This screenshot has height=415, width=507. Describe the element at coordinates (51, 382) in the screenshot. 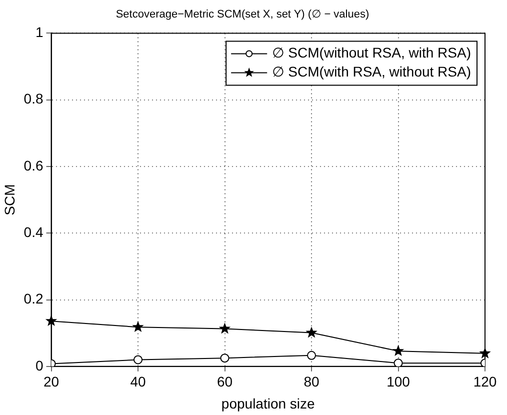

I see `x-tick-label: 20` at that location.